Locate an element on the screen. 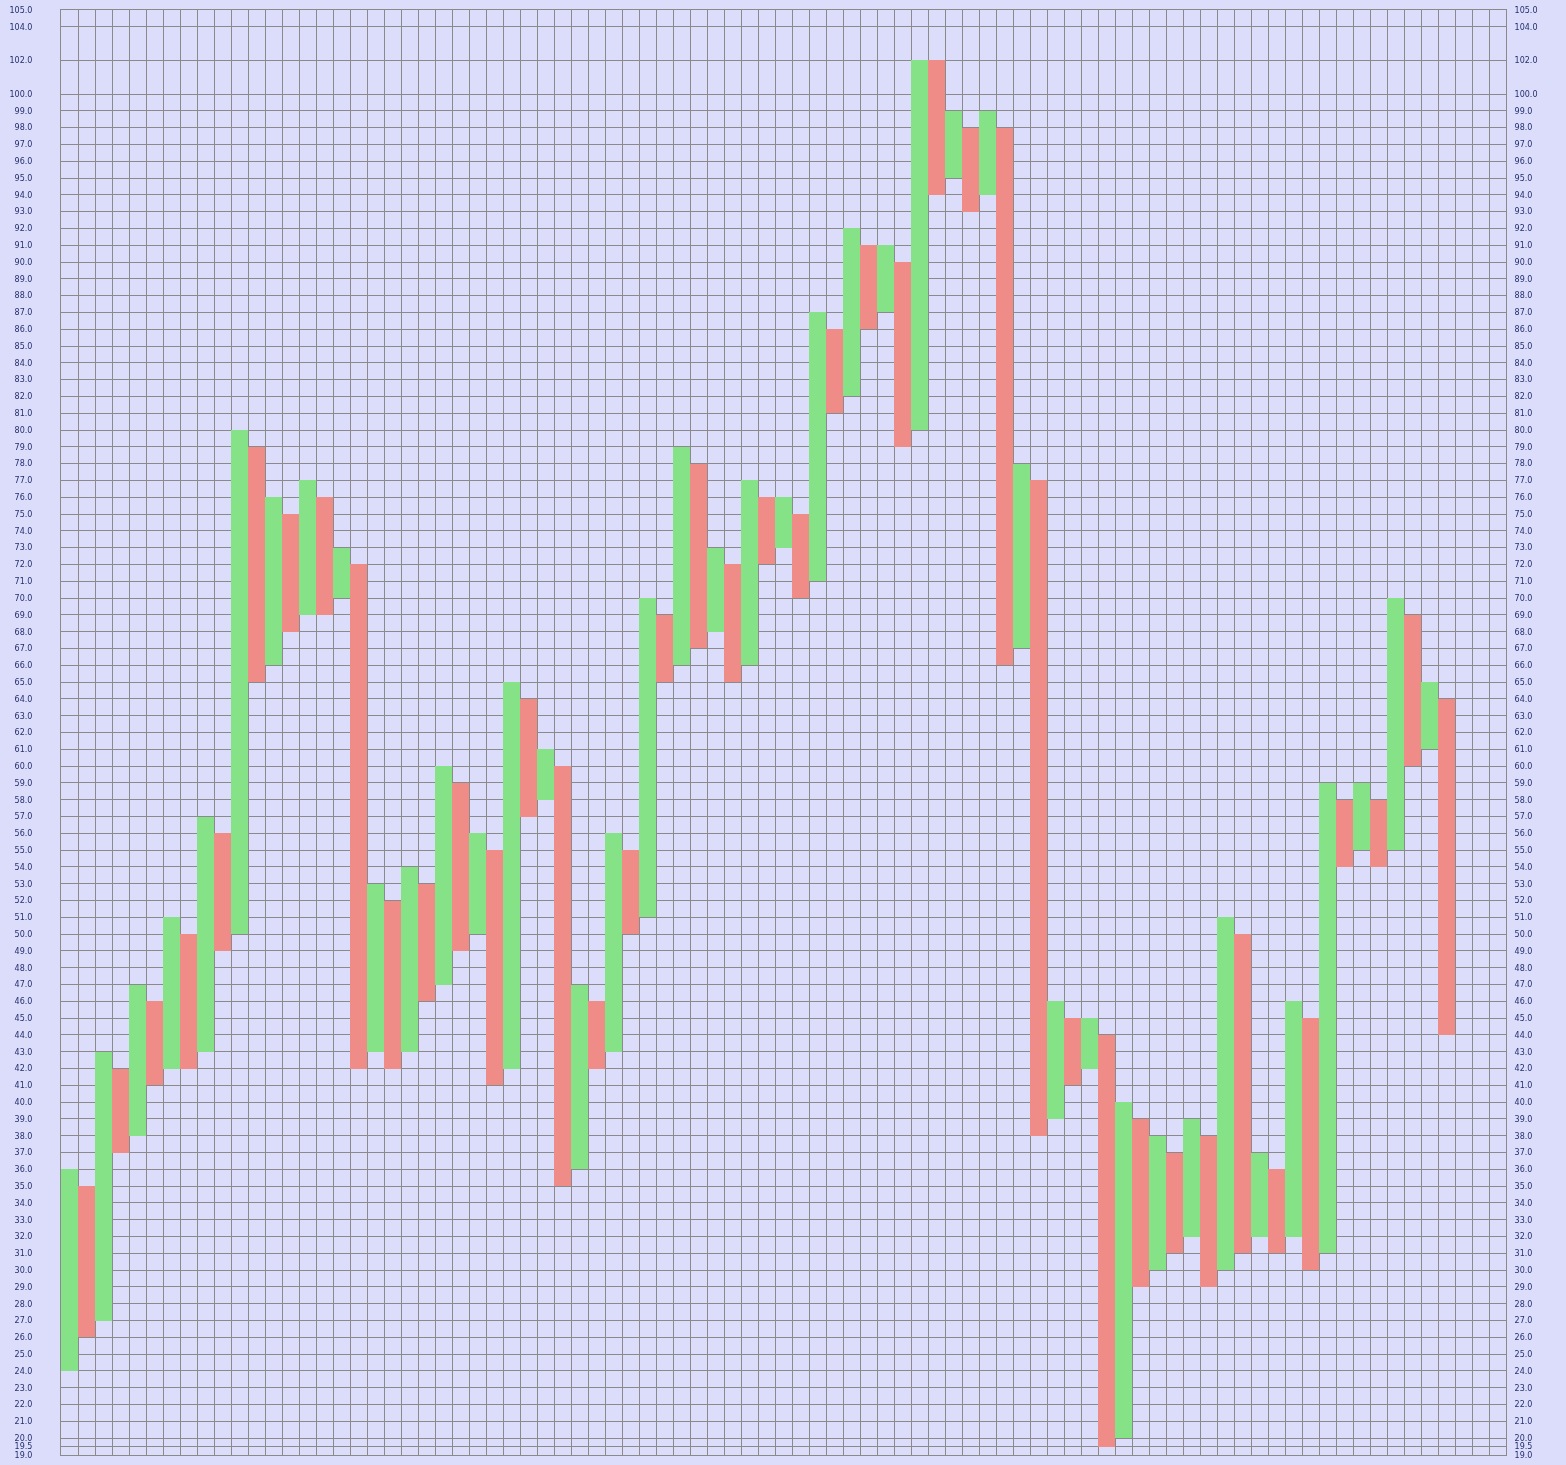  y-tick-label: 39.0 is located at coordinates (23, 1119).